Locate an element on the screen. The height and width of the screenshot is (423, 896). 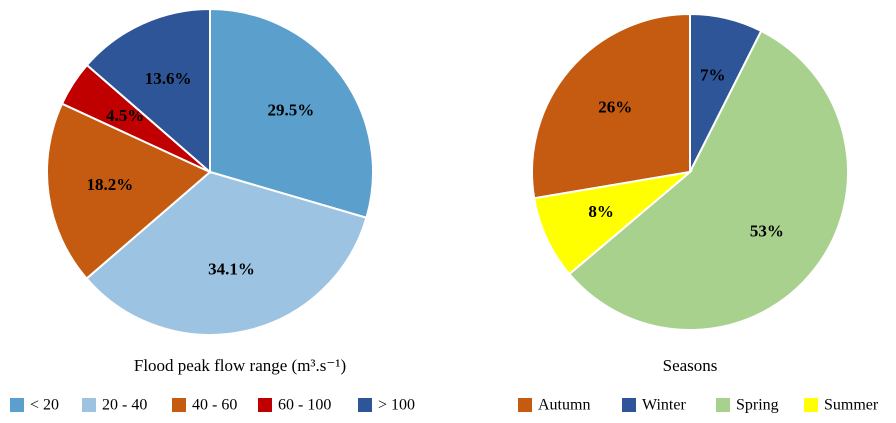
data-label: 18.2% is located at coordinates (110, 184).